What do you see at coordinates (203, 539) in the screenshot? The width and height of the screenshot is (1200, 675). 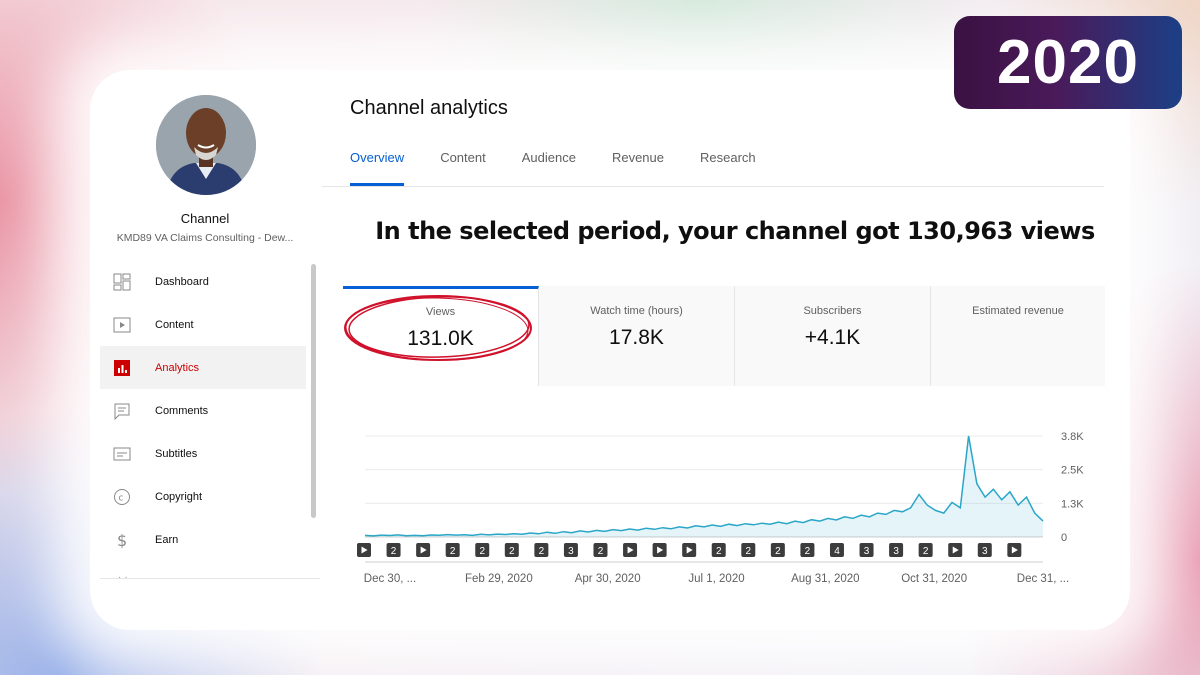 I see `sidebar-item-earn: $ Earn` at bounding box center [203, 539].